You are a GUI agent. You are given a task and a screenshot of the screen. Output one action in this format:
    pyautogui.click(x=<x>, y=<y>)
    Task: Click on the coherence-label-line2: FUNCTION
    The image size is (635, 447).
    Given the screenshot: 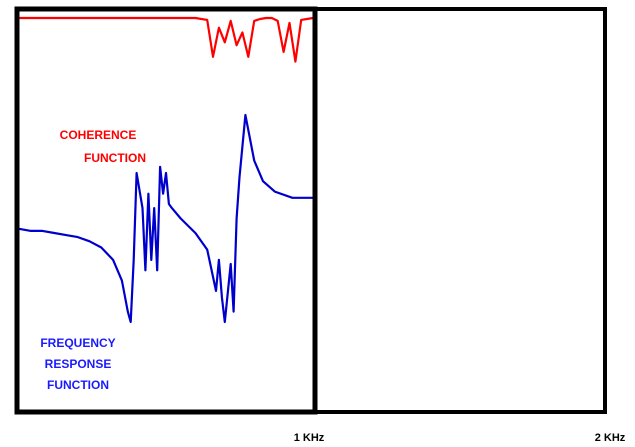 What is the action you would take?
    pyautogui.click(x=115, y=158)
    